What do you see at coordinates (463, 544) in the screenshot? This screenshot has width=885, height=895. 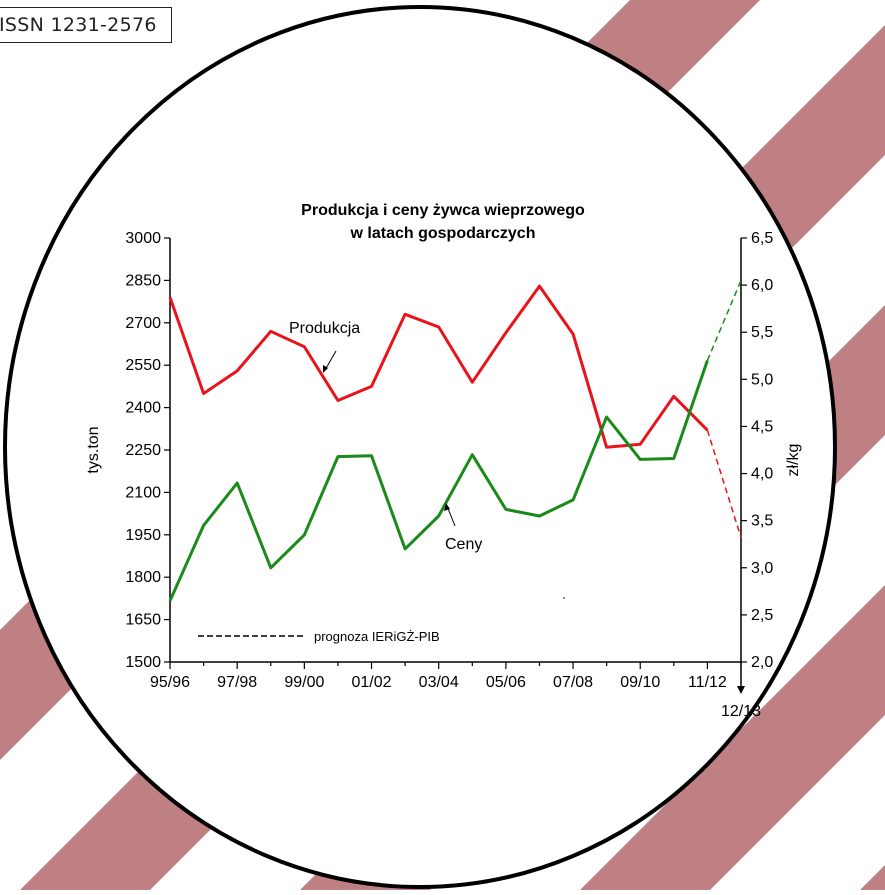 I see `annotation-ceny-label: Ceny` at bounding box center [463, 544].